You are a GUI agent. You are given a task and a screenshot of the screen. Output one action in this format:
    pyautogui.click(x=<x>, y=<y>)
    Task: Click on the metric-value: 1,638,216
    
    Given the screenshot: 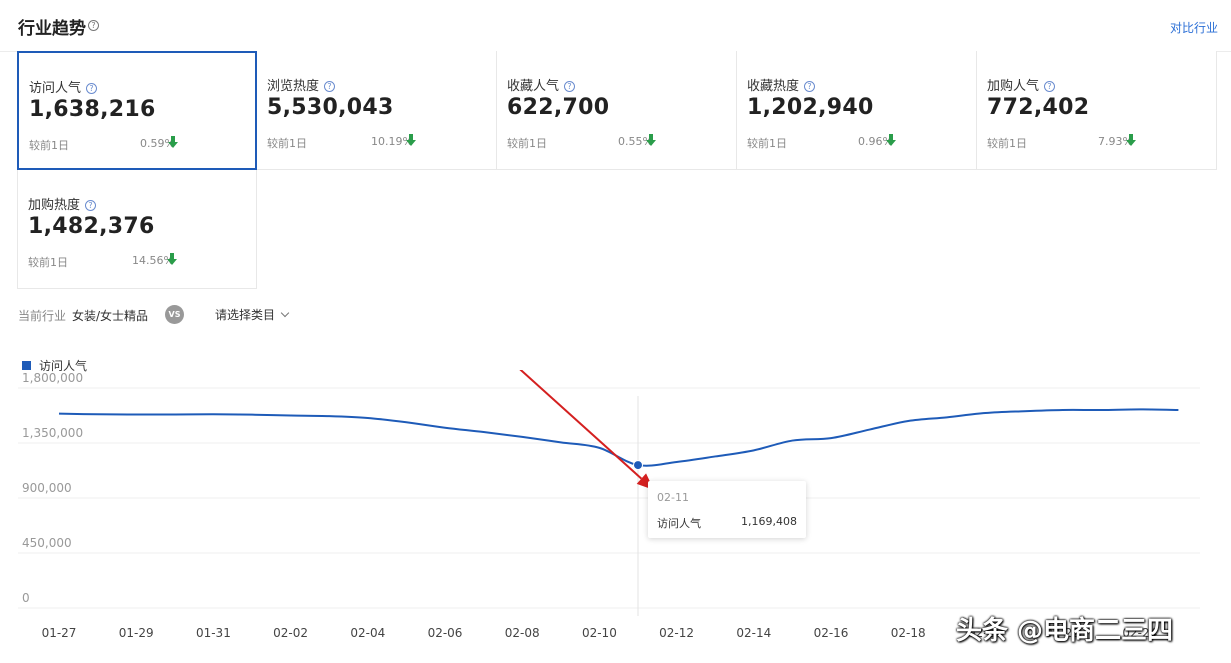 What is the action you would take?
    pyautogui.click(x=92, y=109)
    